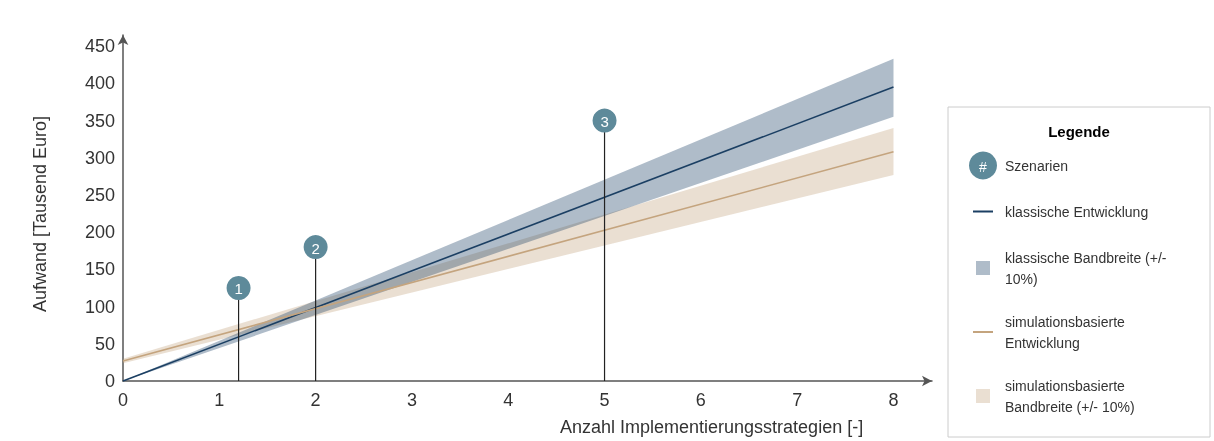 The image size is (1214, 441). I want to click on y-axis-title: Aufwand [Tausend Euro], so click(40, 214).